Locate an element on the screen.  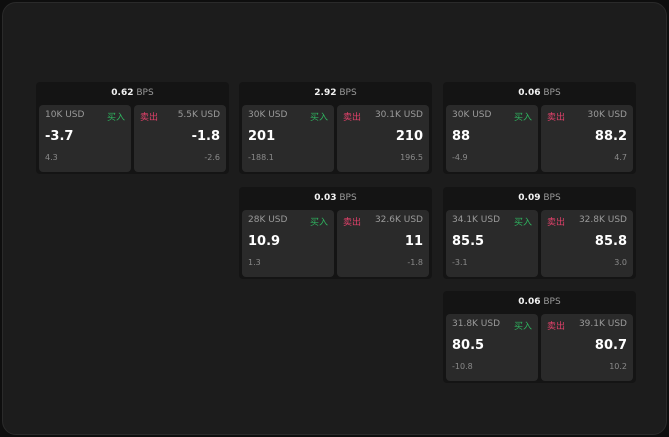
buy-size: 34.1K USD is located at coordinates (476, 220).